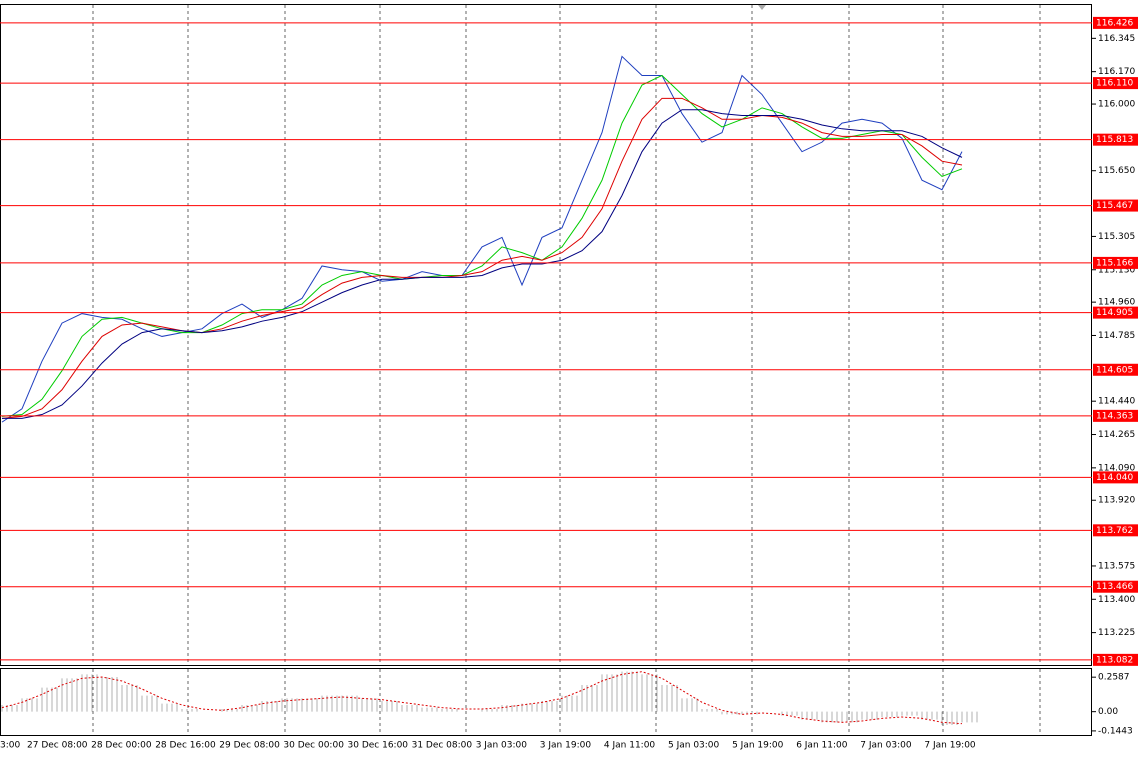  I want to click on y-tick-label: 114.440, so click(1116, 402).